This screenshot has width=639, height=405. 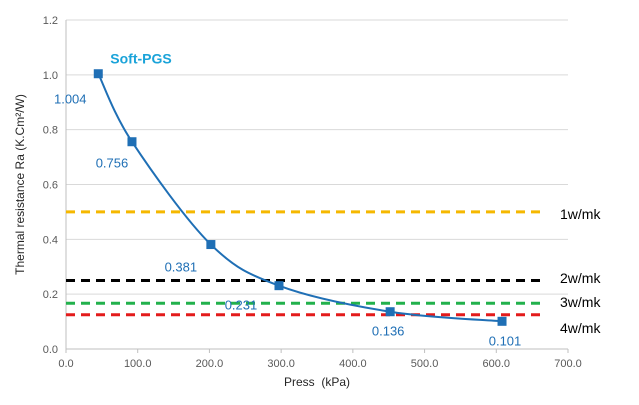 I want to click on data-label-1: 0.756, so click(x=112, y=163).